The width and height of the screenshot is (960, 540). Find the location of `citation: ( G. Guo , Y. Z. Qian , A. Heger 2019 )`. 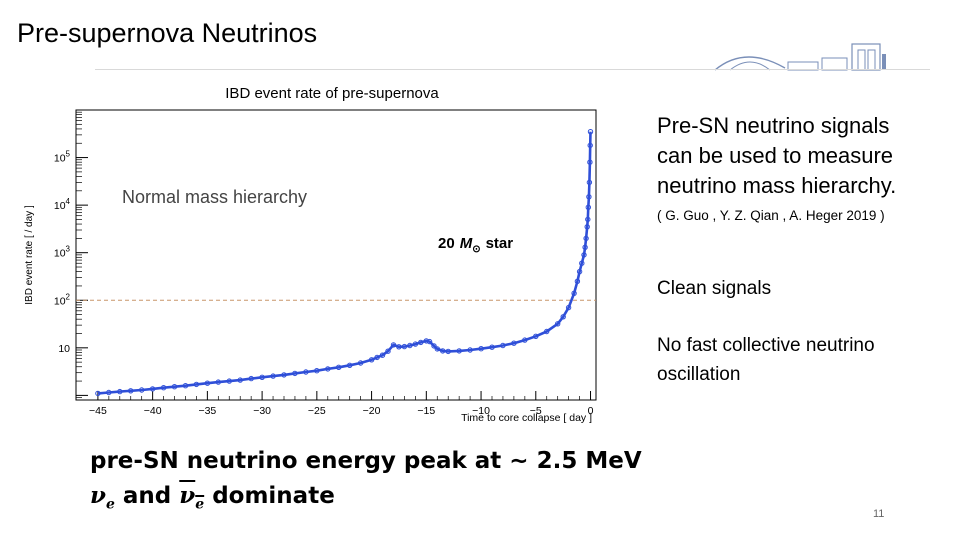

citation: ( G. Guo , Y. Z. Qian , A. Heger 2019 ) is located at coordinates (771, 215).